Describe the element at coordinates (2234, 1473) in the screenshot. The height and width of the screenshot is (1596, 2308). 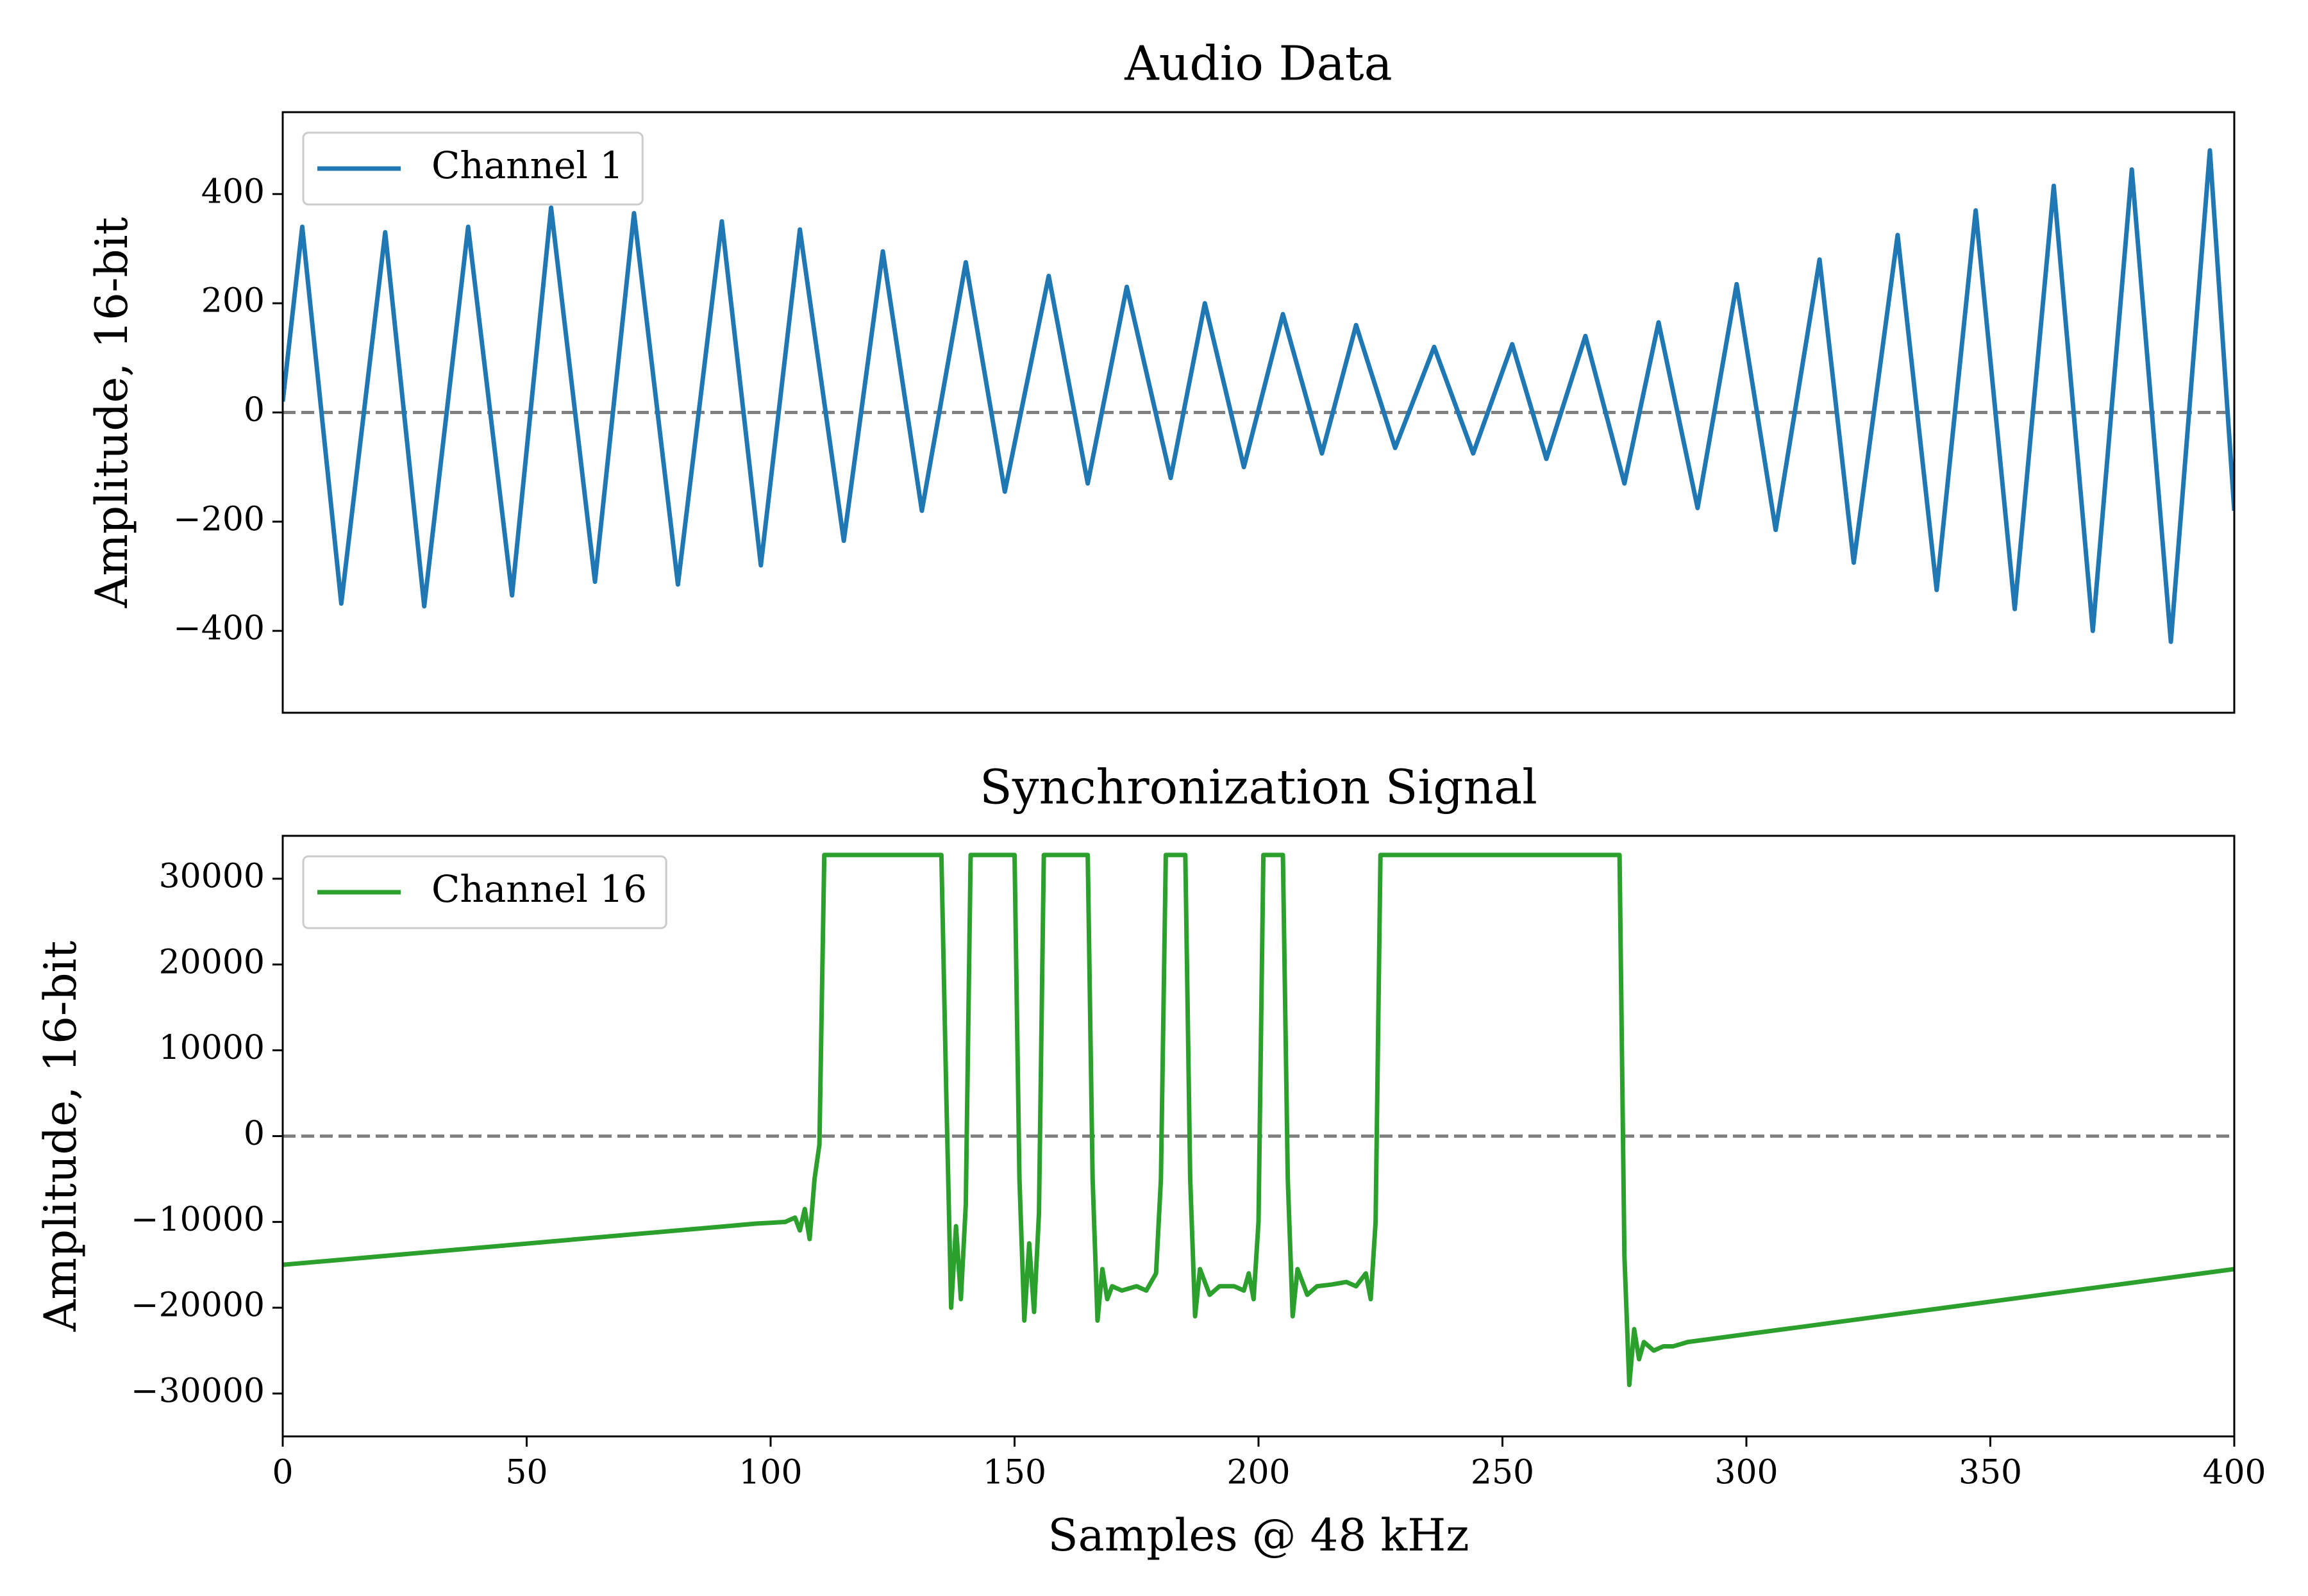
I see `x-tick-label: 400` at that location.